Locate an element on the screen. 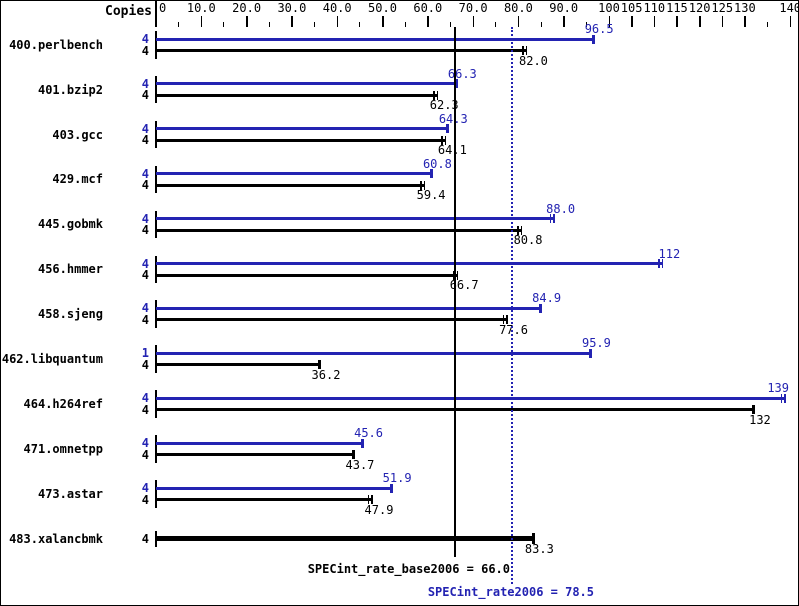  bar-value-label: 64.3 is located at coordinates (453, 119).